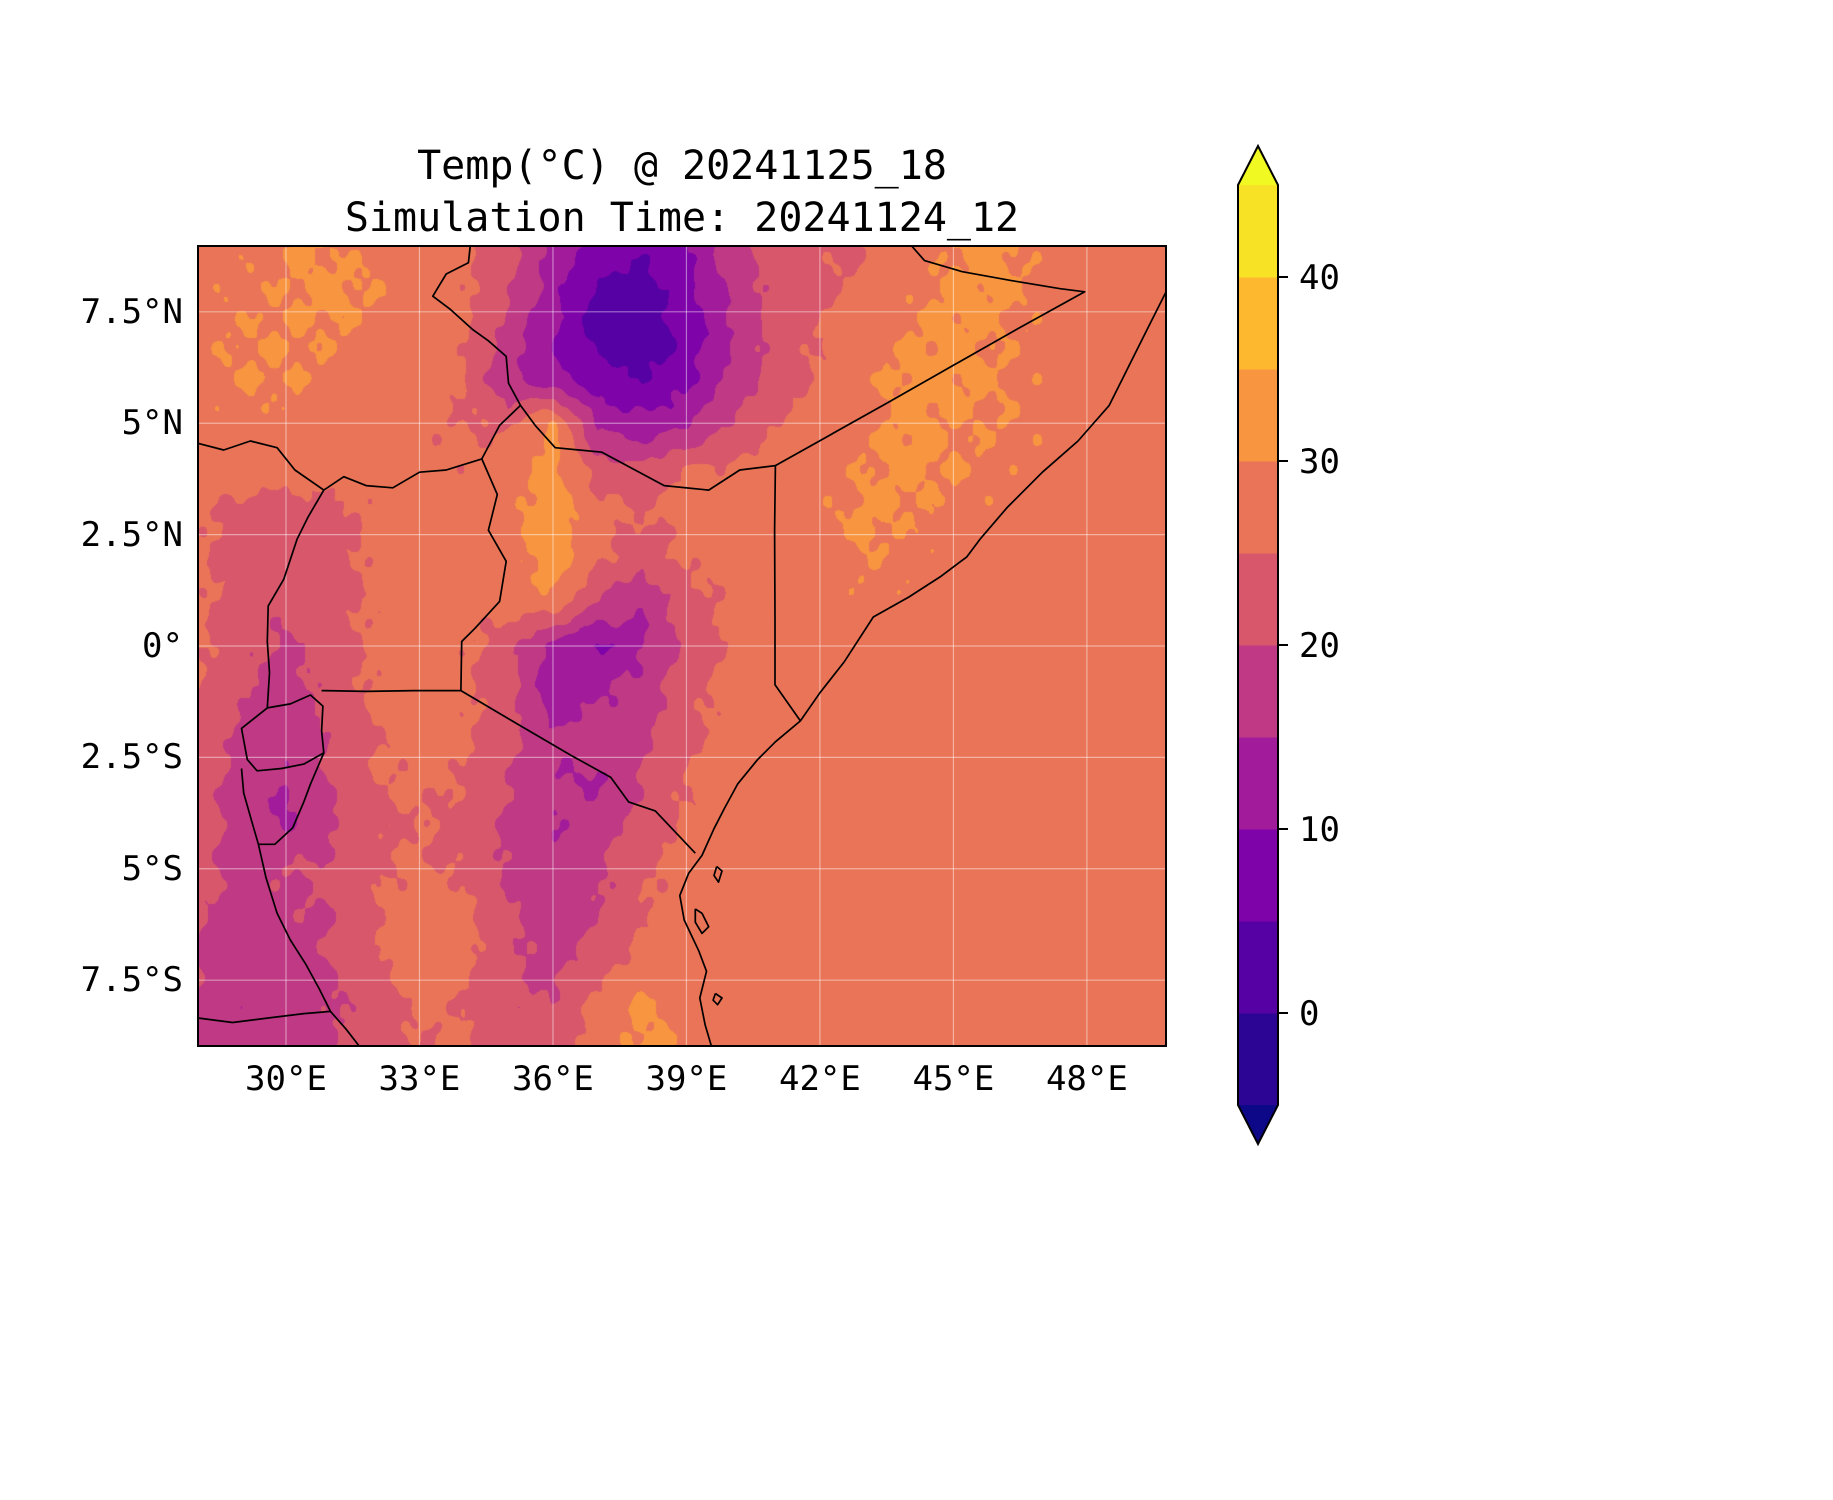  I want to click on y-tick-label: 7.5°N, so click(131, 311).